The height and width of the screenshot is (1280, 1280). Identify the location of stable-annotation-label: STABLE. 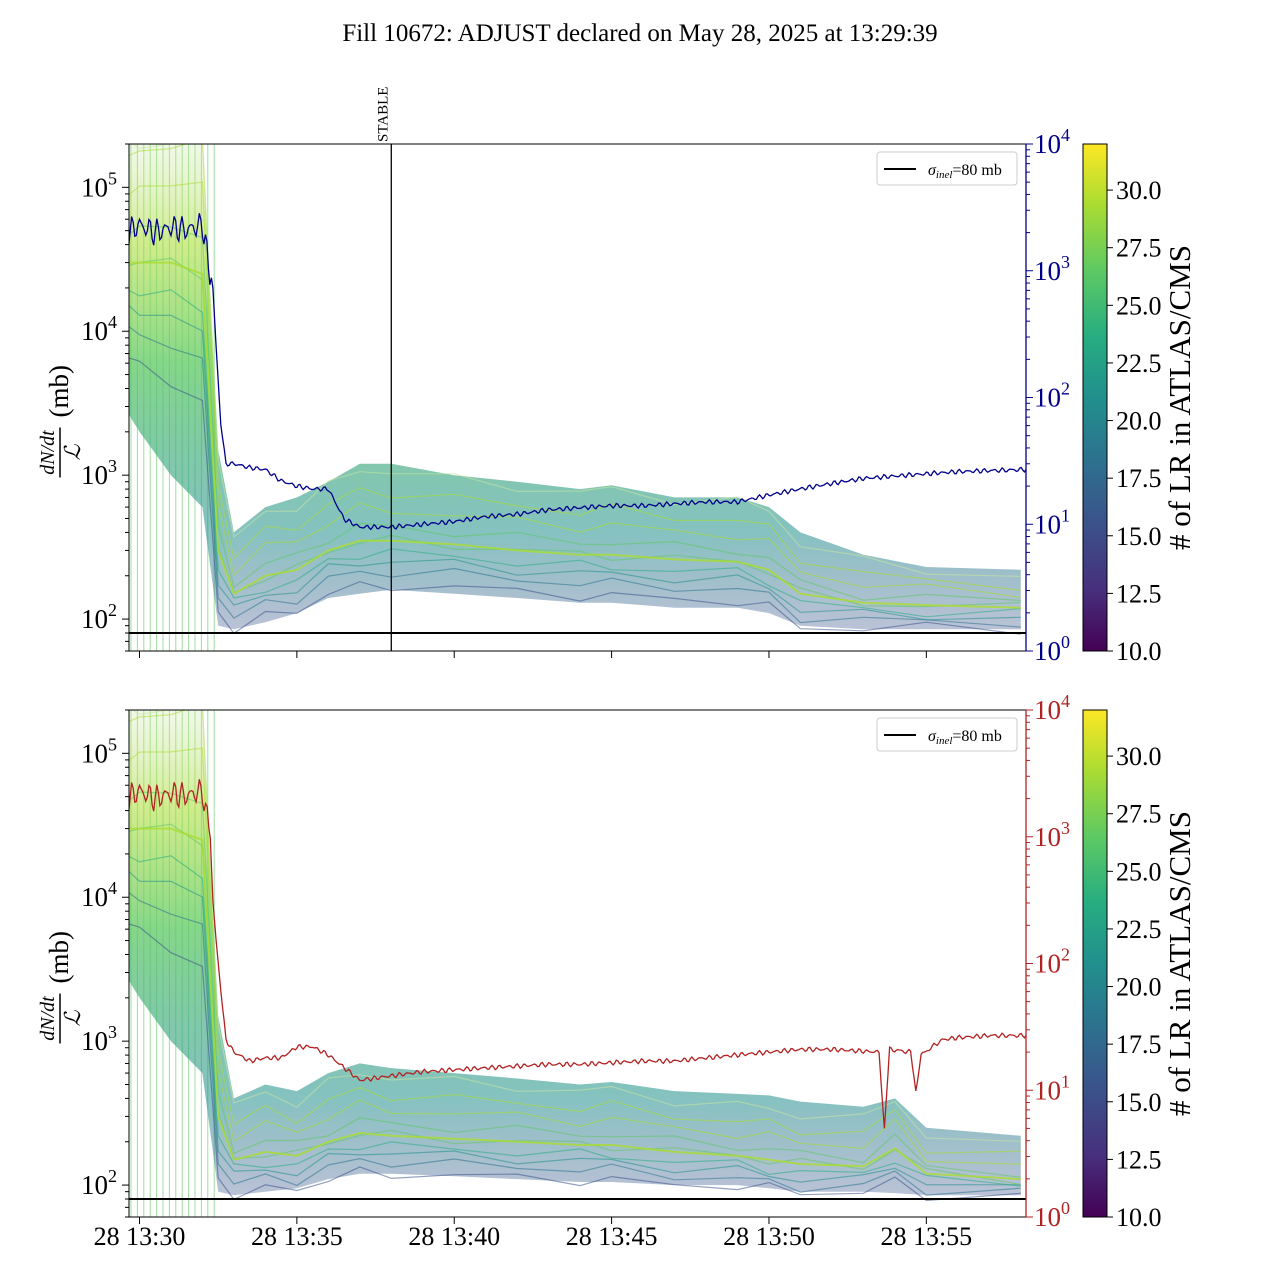
(383, 114).